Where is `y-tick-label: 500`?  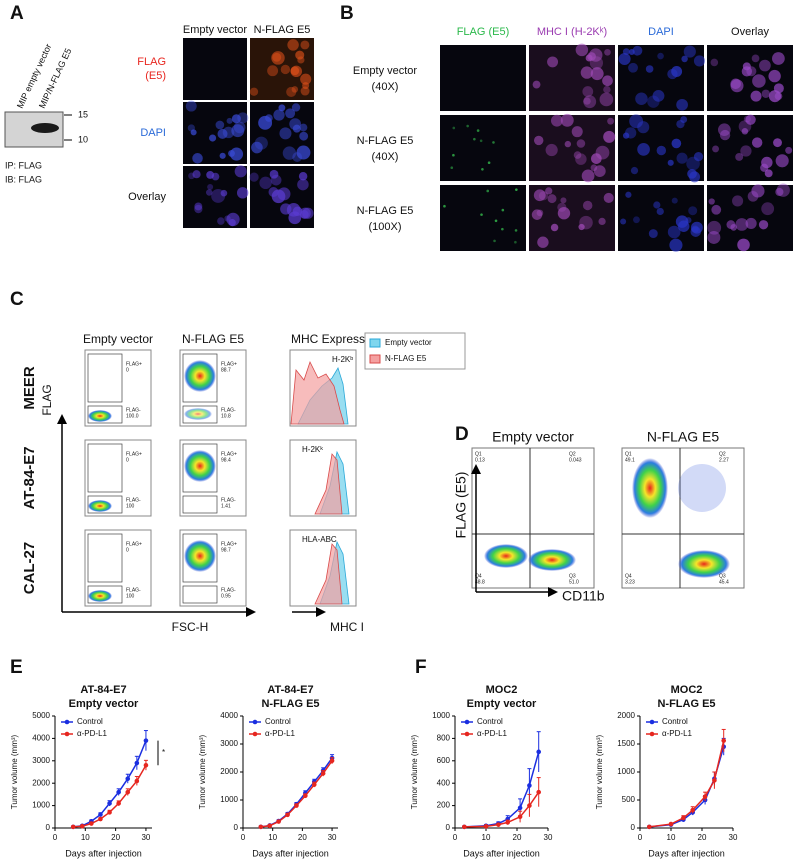
y-tick-label: 500 is located at coordinates (629, 799).